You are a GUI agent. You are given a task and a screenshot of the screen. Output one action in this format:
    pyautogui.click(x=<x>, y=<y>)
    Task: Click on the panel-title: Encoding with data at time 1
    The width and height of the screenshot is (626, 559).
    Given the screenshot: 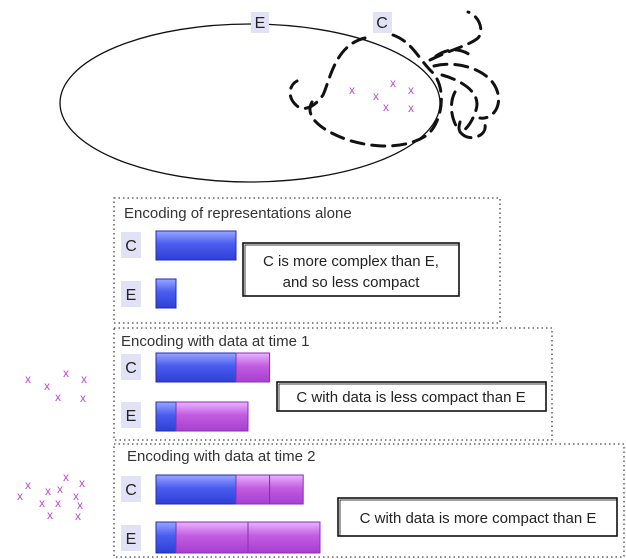 What is the action you would take?
    pyautogui.click(x=215, y=341)
    